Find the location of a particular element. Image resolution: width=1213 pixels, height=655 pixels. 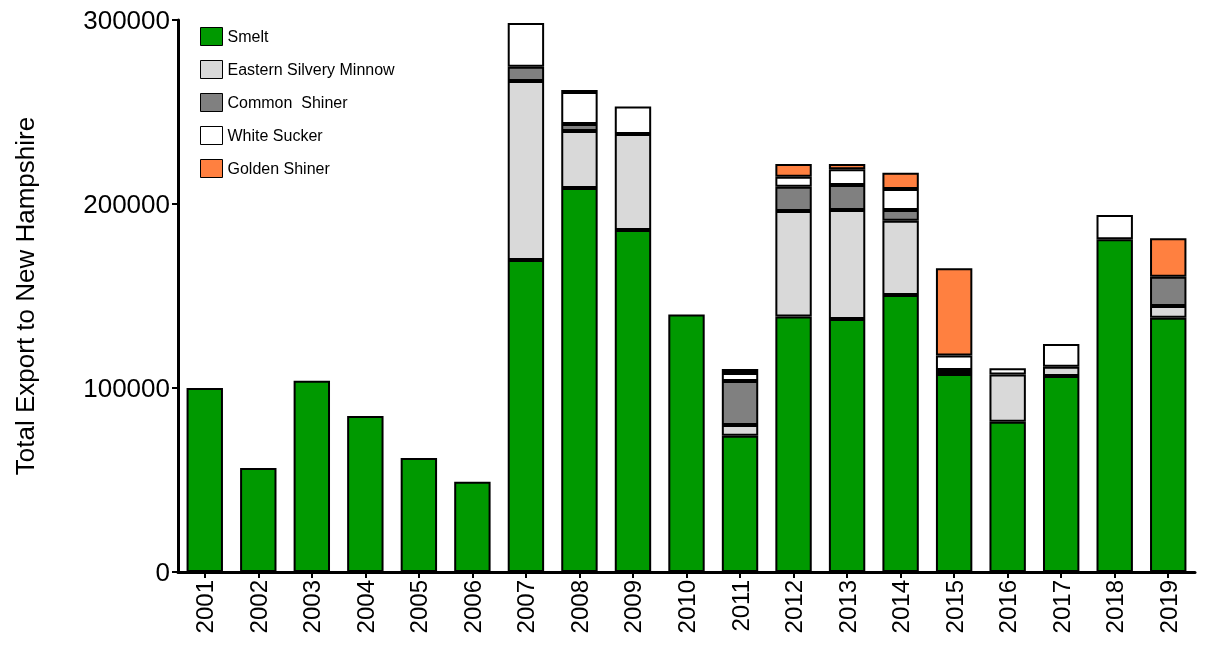

legend-label: Common Shiner is located at coordinates (288, 102).